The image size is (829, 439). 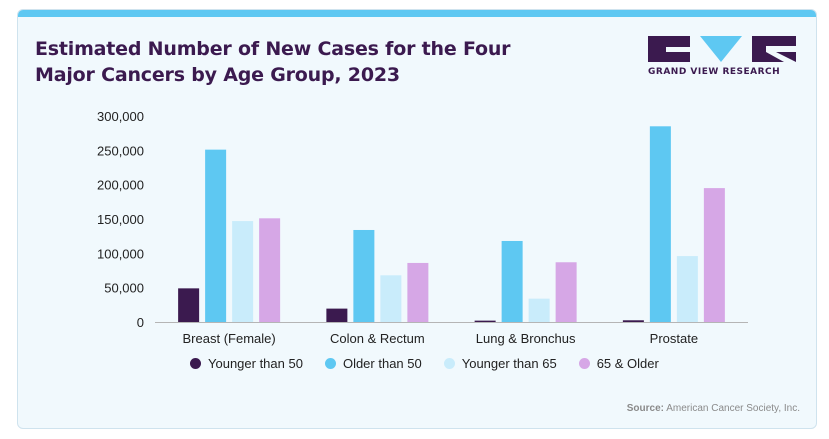 I want to click on legend-item: Older than 50, so click(x=373, y=363).